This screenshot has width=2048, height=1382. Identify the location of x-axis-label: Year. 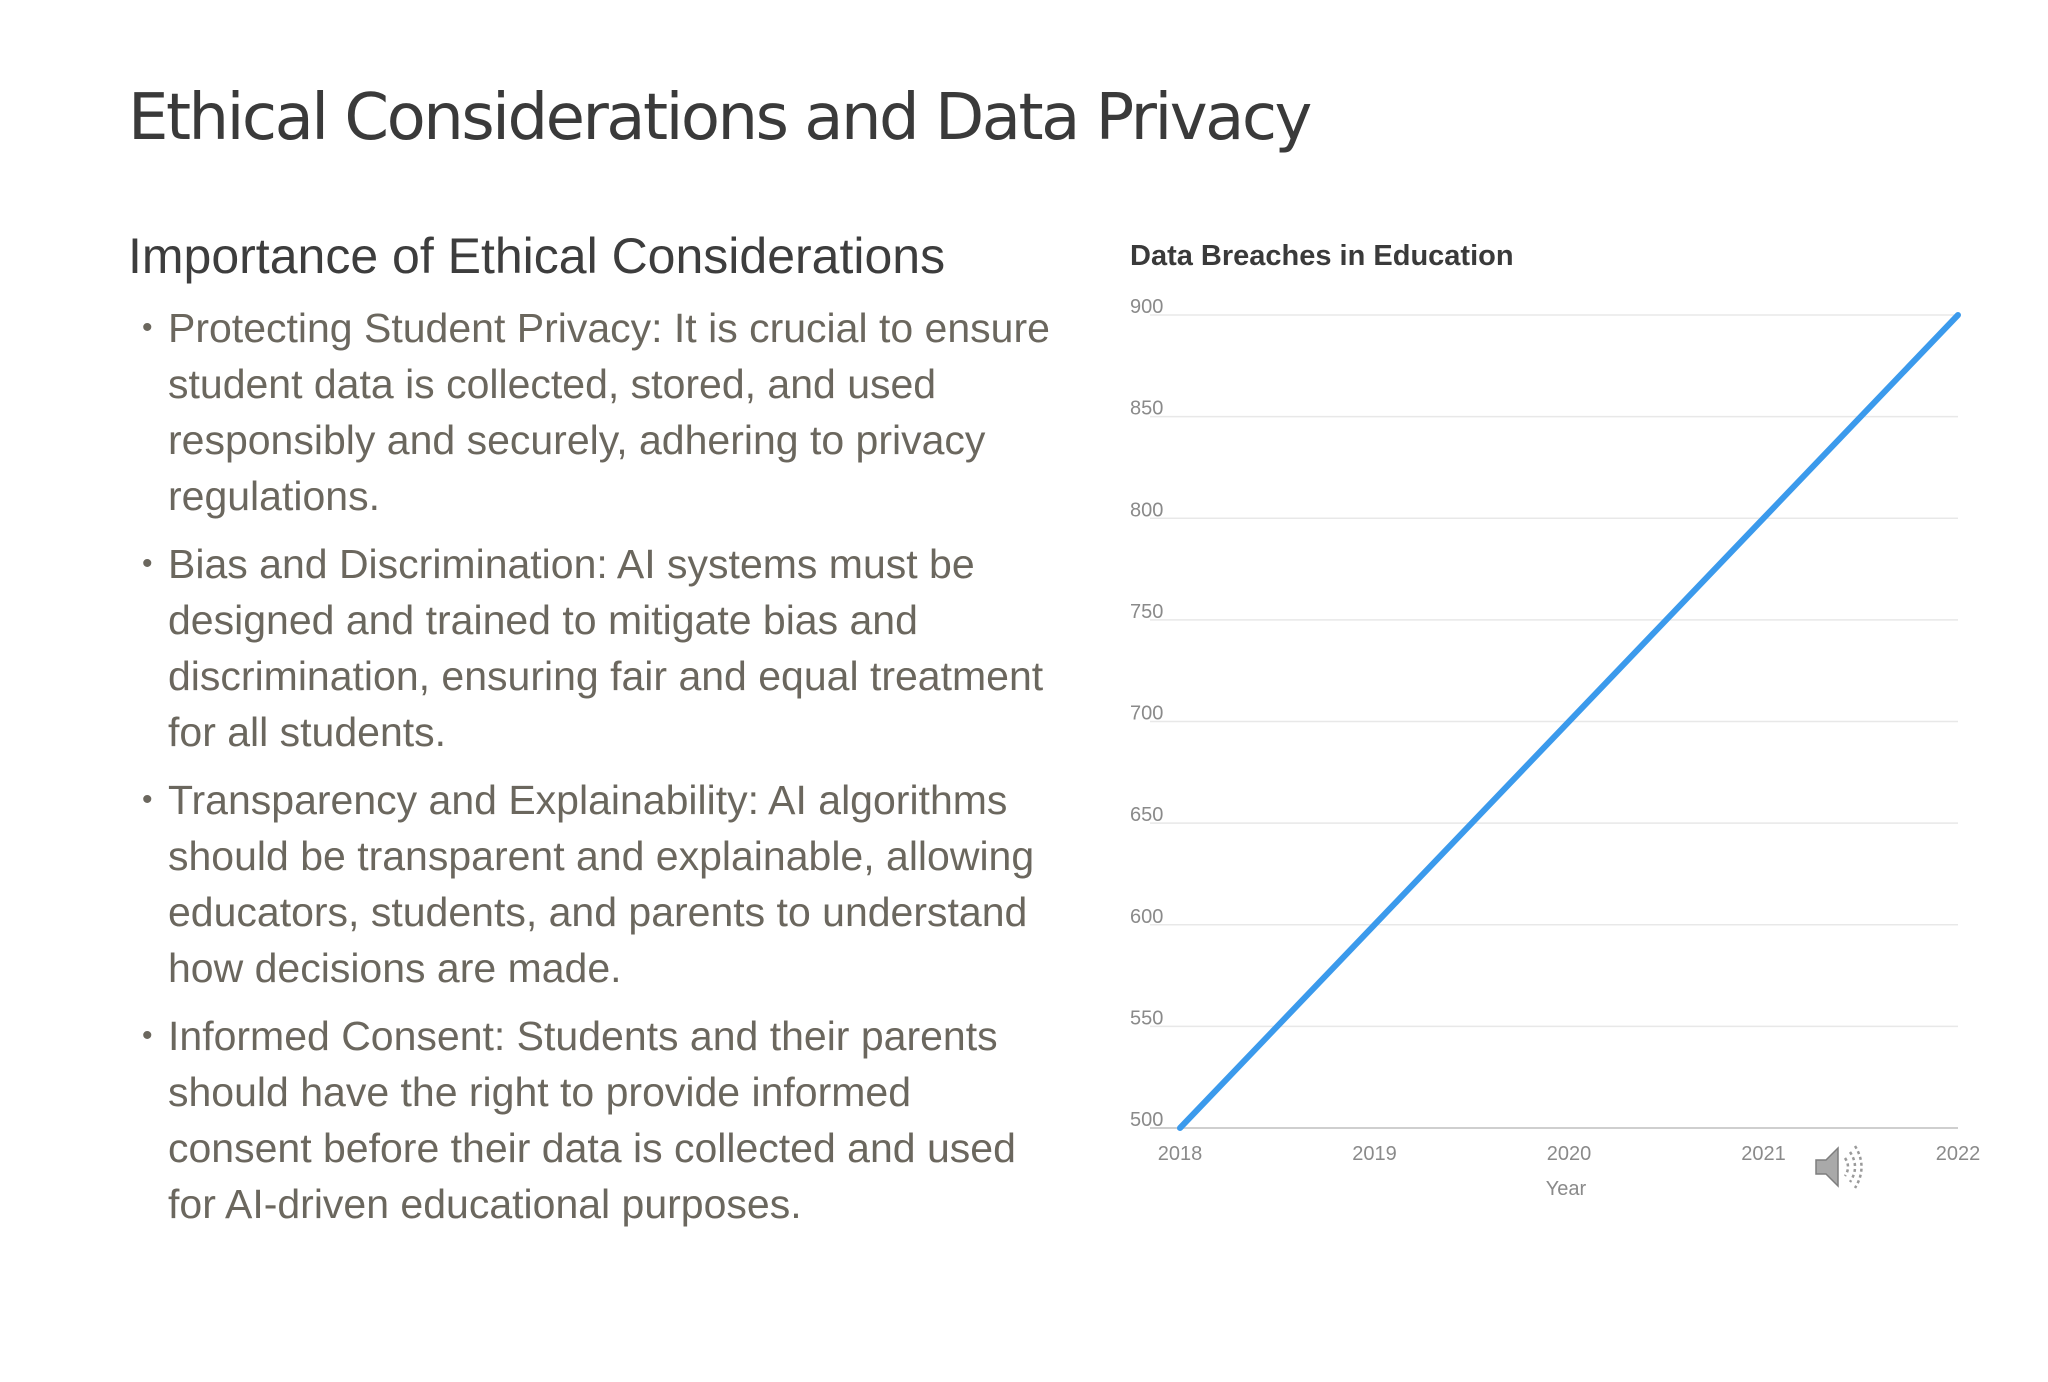
(1566, 1189).